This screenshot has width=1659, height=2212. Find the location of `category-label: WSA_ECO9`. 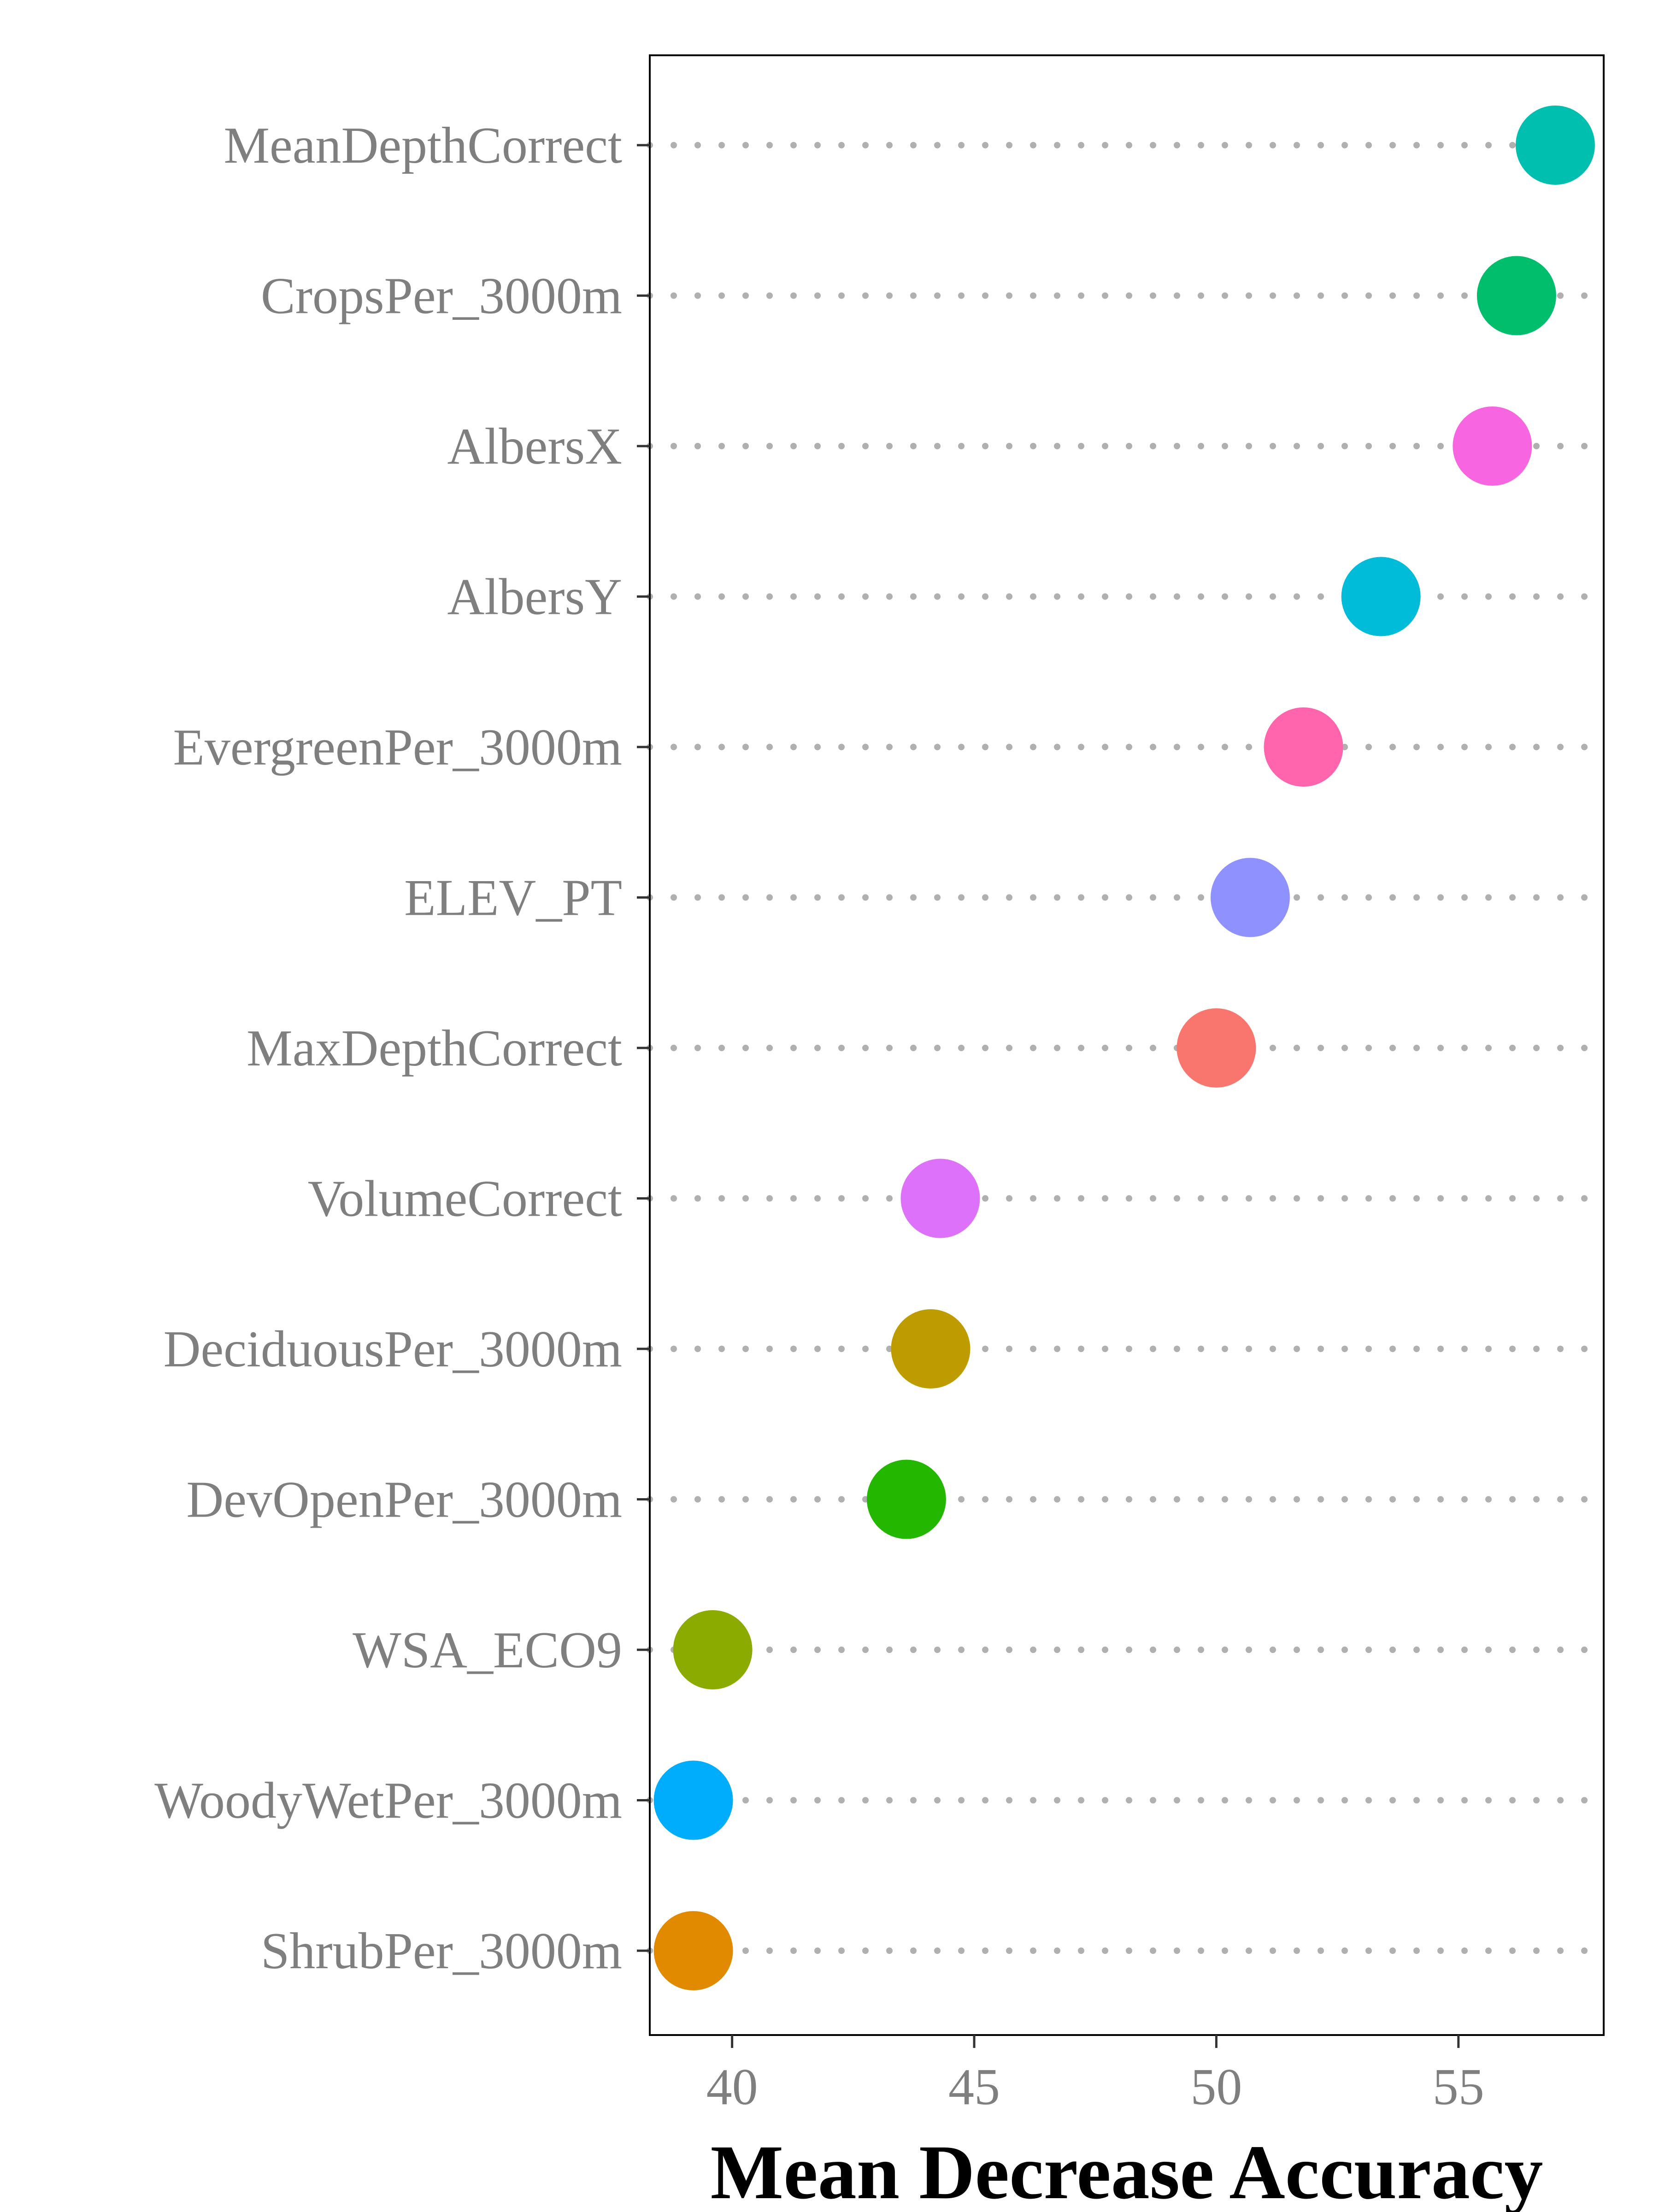

category-label: WSA_ECO9 is located at coordinates (487, 1650).